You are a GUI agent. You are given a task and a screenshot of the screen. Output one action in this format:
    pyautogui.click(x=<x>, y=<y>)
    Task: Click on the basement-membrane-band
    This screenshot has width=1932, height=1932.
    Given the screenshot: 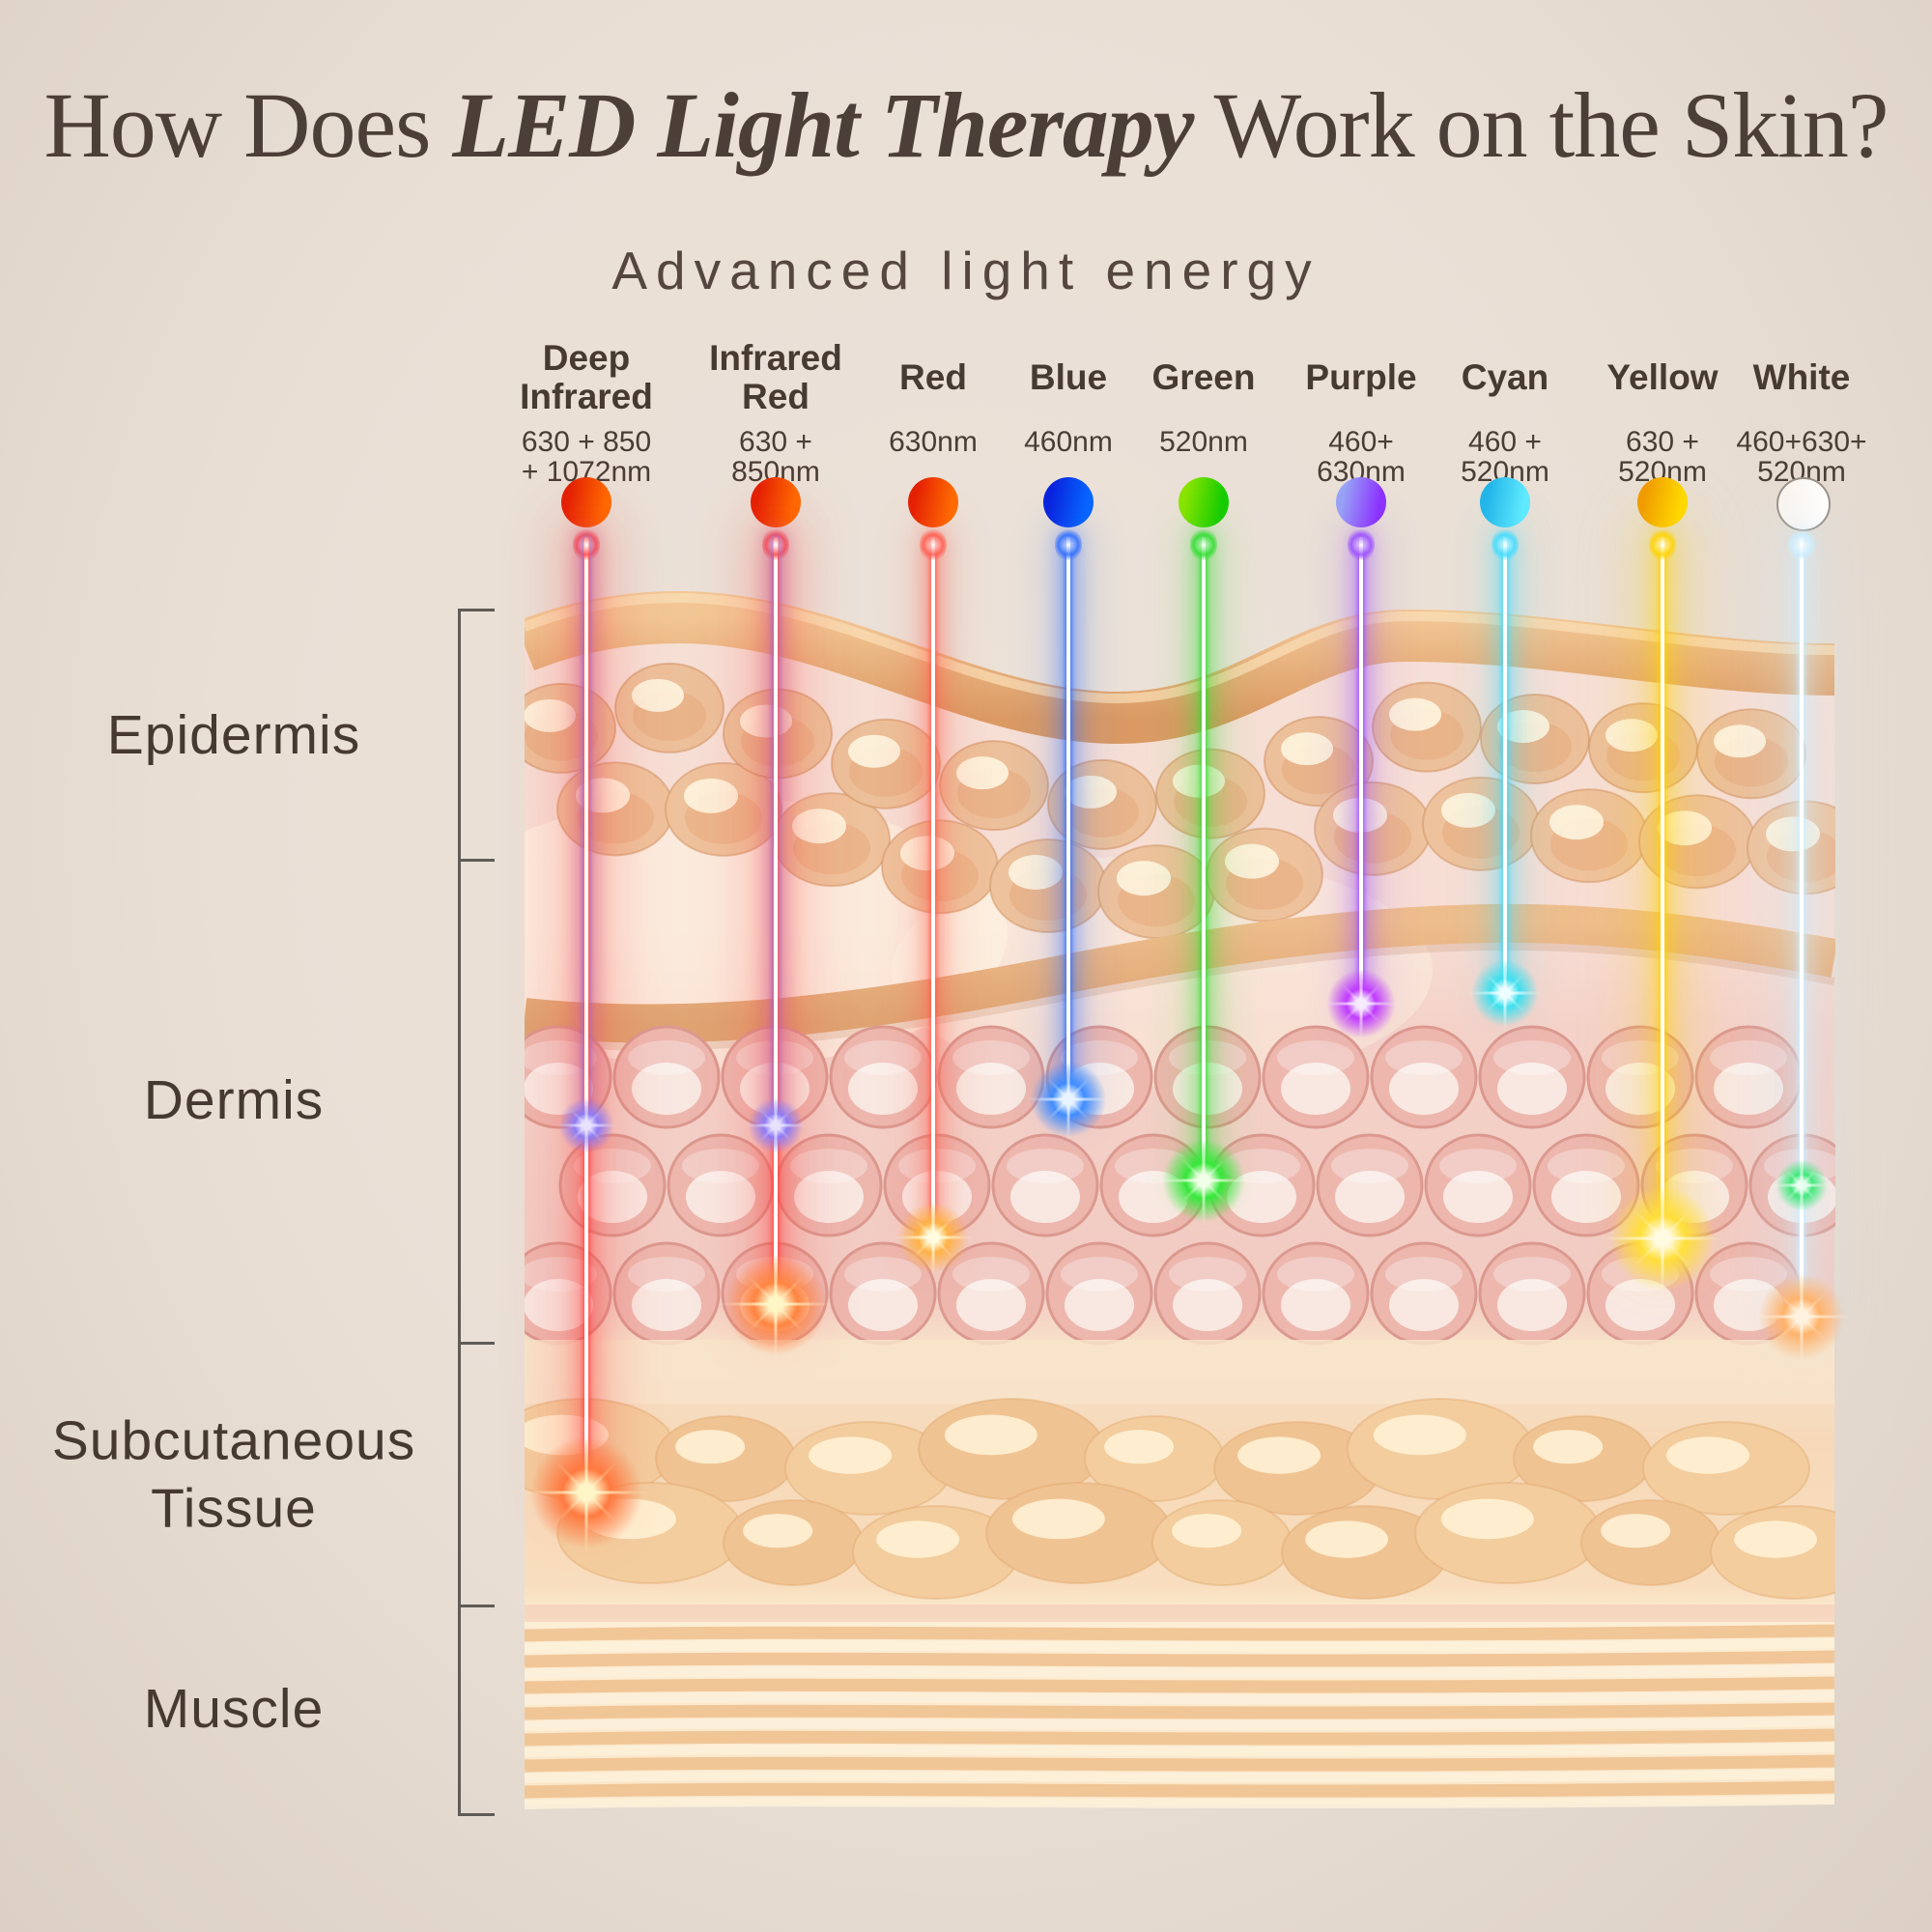 What is the action you would take?
    pyautogui.click(x=1180, y=973)
    